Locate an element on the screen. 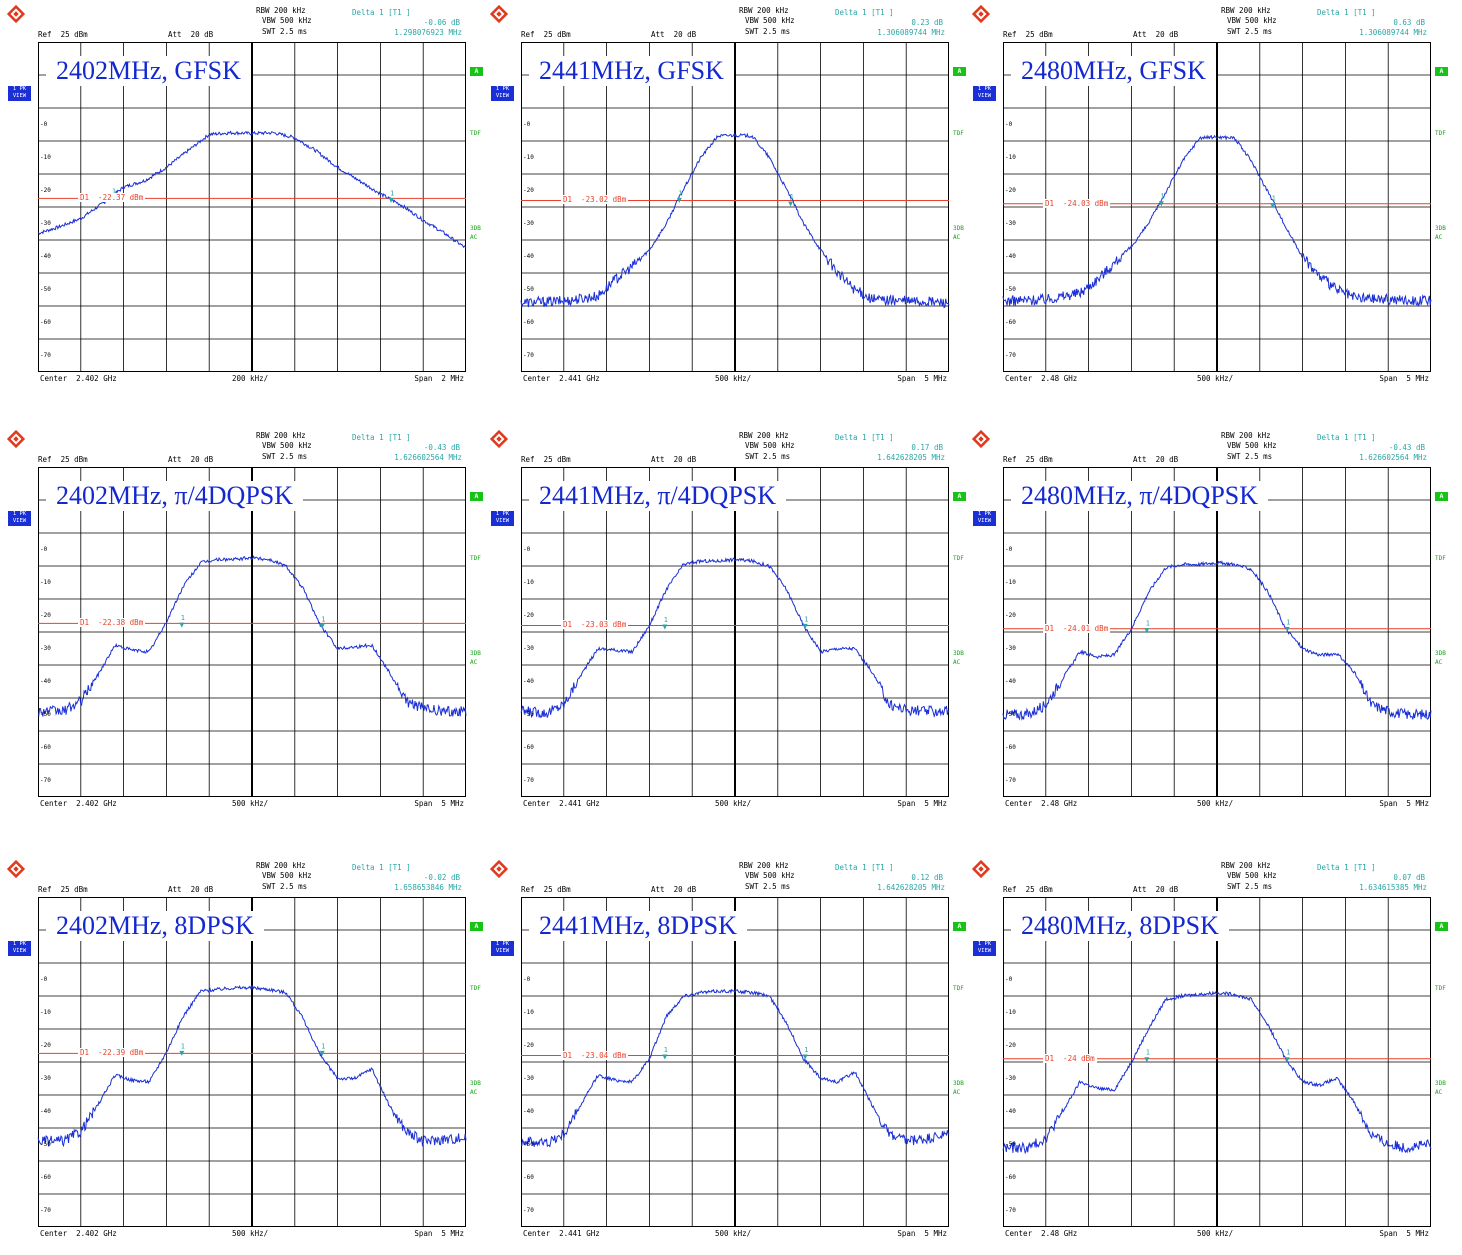  plot-title: 2402MHz, π/4DQPSK is located at coordinates (175, 496).